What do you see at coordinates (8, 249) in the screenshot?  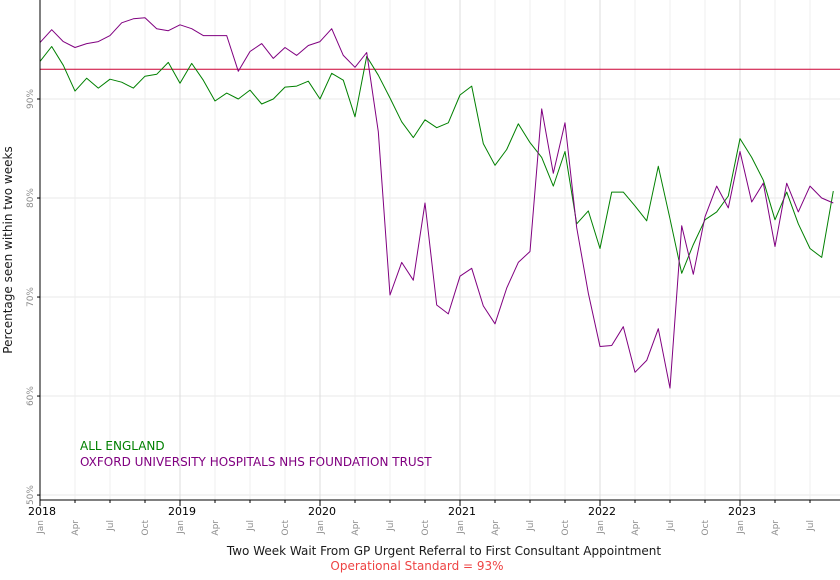 I see `y-axis-title: Percentage seen within two weeks` at bounding box center [8, 249].